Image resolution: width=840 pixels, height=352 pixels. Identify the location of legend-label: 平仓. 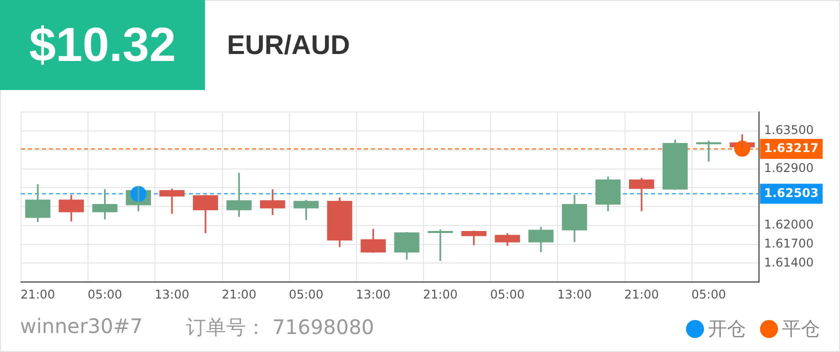
(801, 329).